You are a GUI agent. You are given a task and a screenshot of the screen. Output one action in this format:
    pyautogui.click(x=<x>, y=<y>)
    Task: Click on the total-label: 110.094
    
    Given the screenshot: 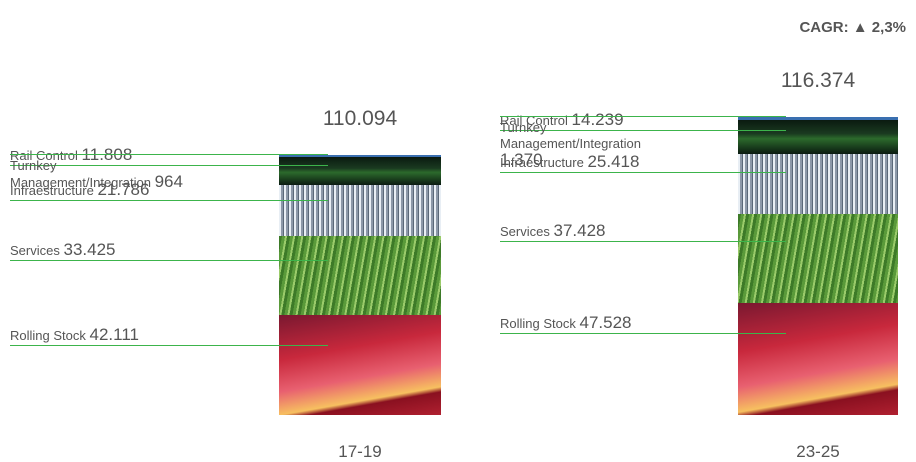 What is the action you would take?
    pyautogui.click(x=360, y=118)
    